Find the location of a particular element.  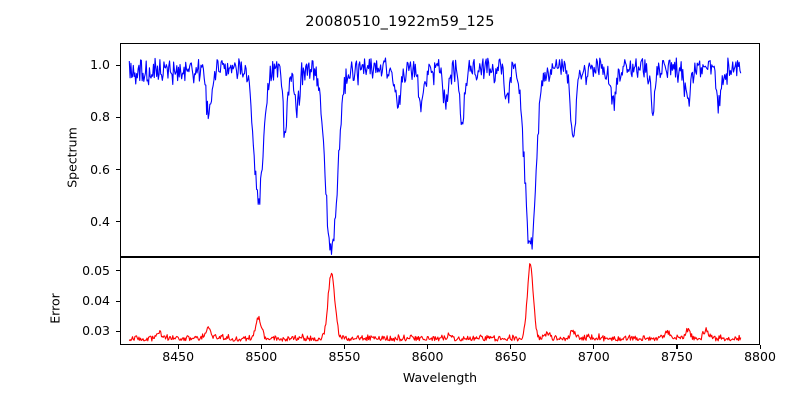

xtick-label: 8800 is located at coordinates (760, 356).